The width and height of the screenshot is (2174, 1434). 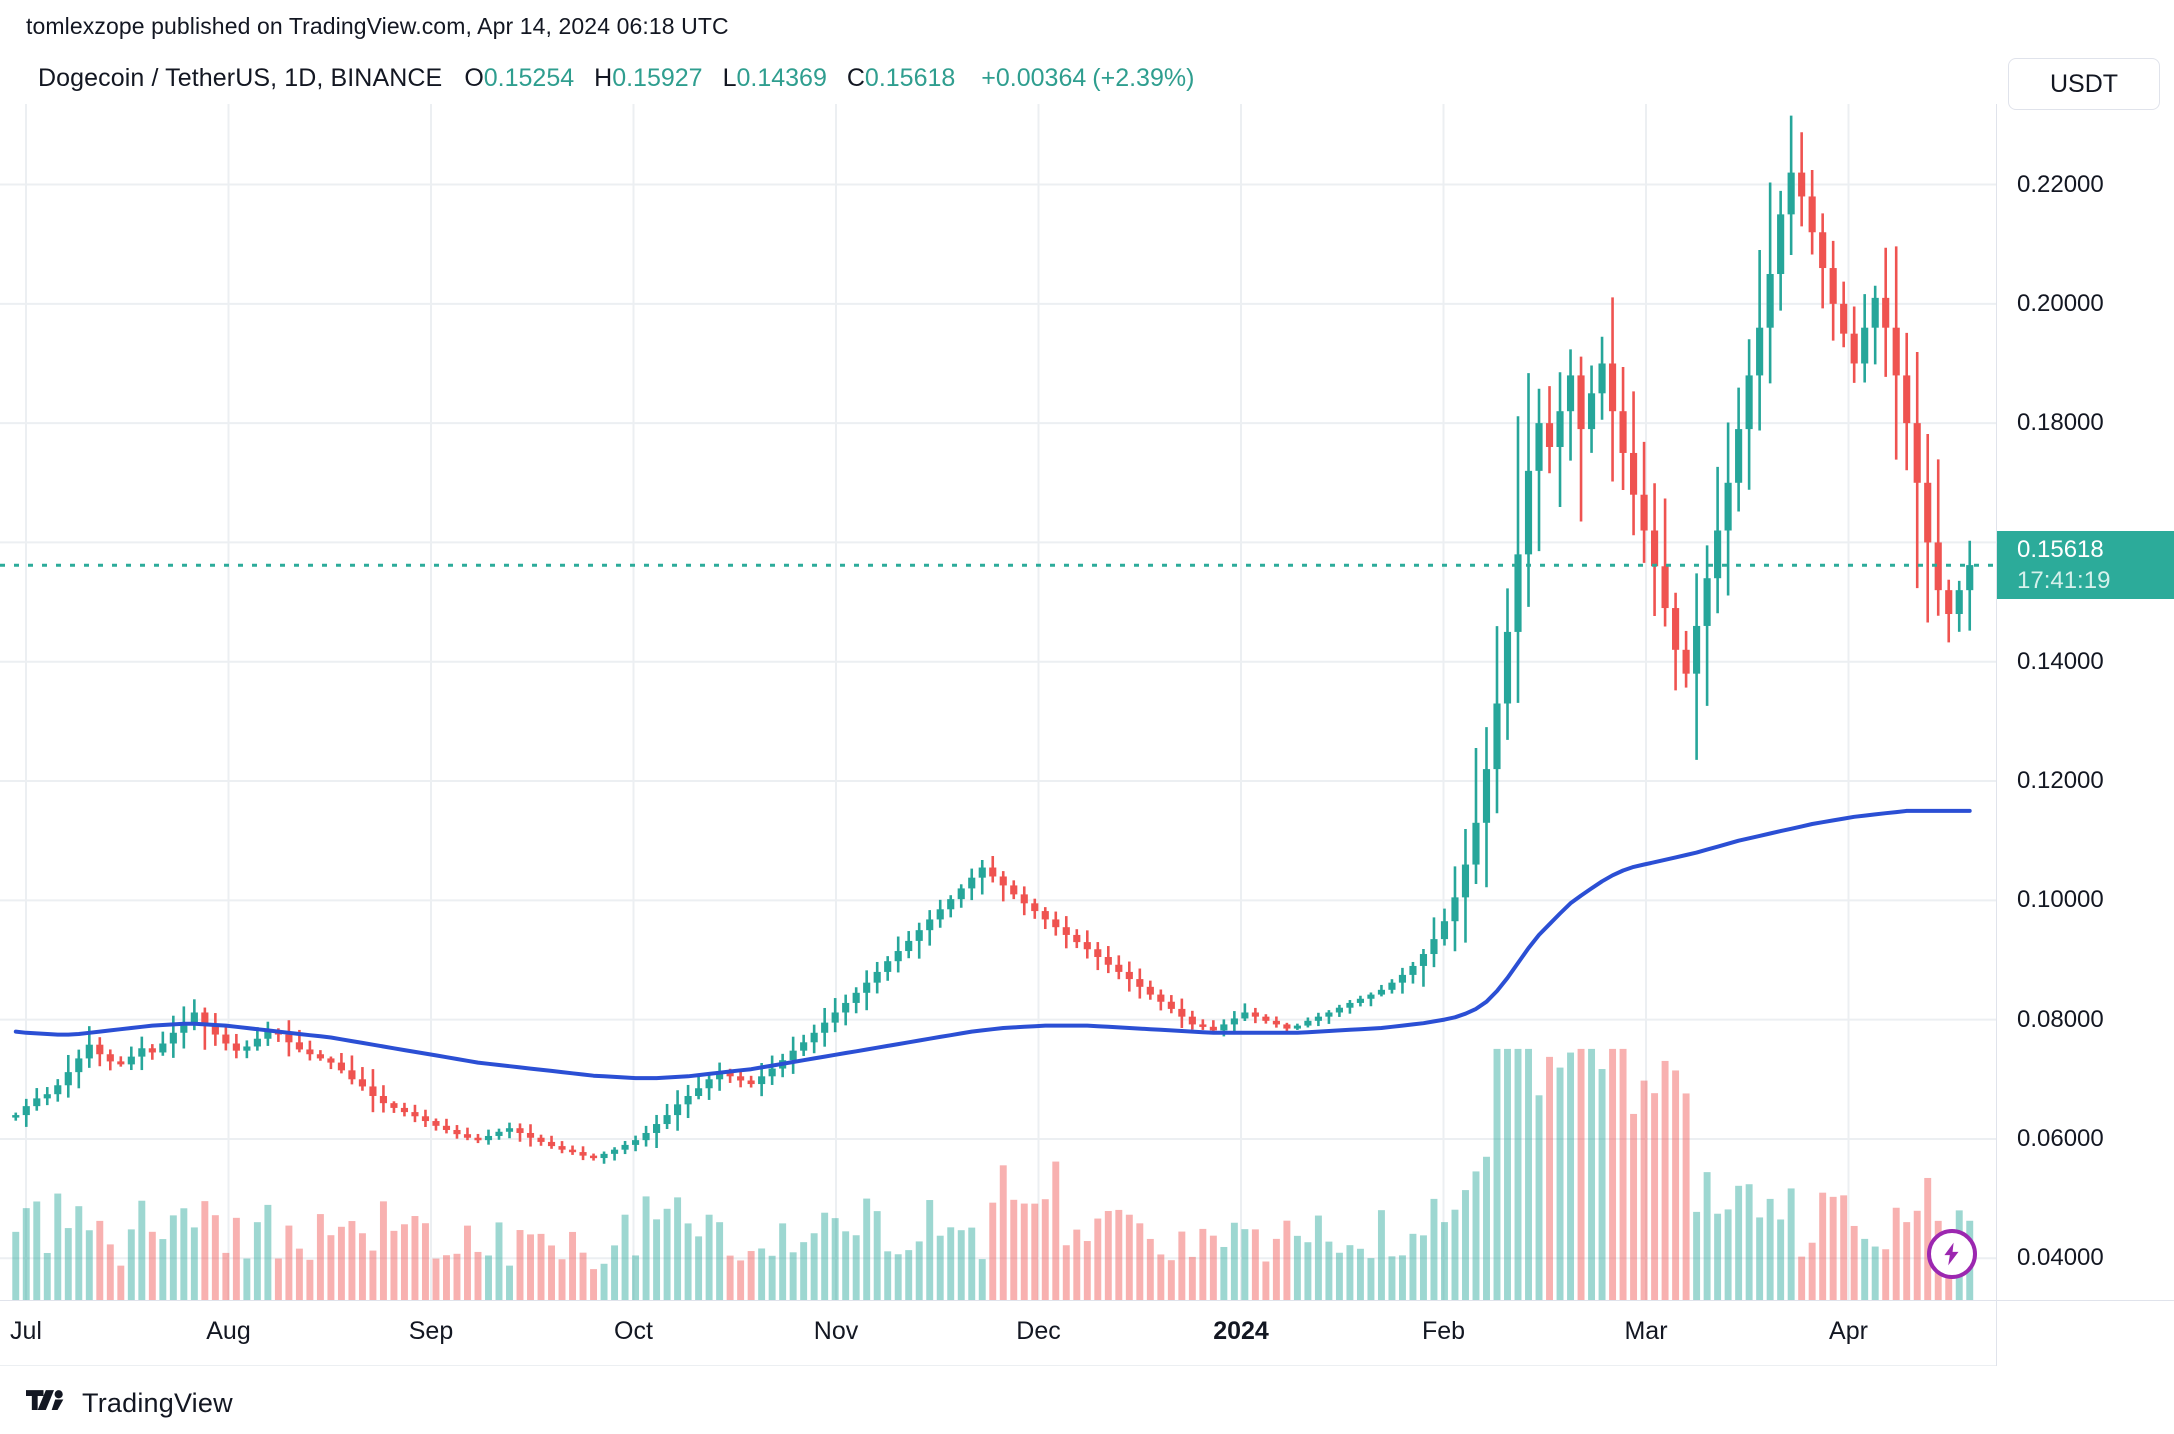 I want to click on time-tick: Sep, so click(x=431, y=1331).